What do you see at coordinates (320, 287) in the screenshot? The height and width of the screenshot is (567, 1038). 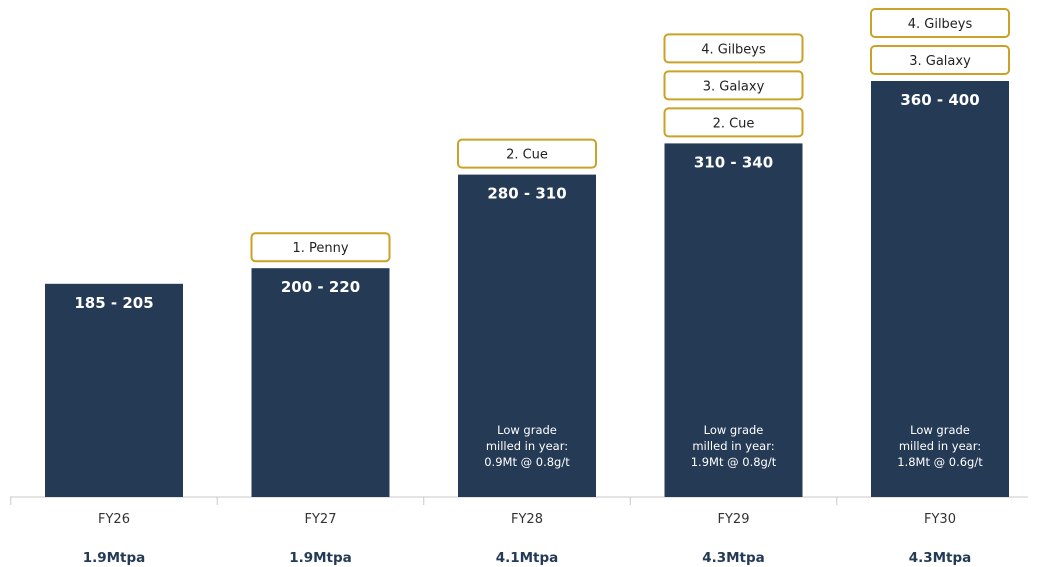 I see `data-label: 200 - 220` at bounding box center [320, 287].